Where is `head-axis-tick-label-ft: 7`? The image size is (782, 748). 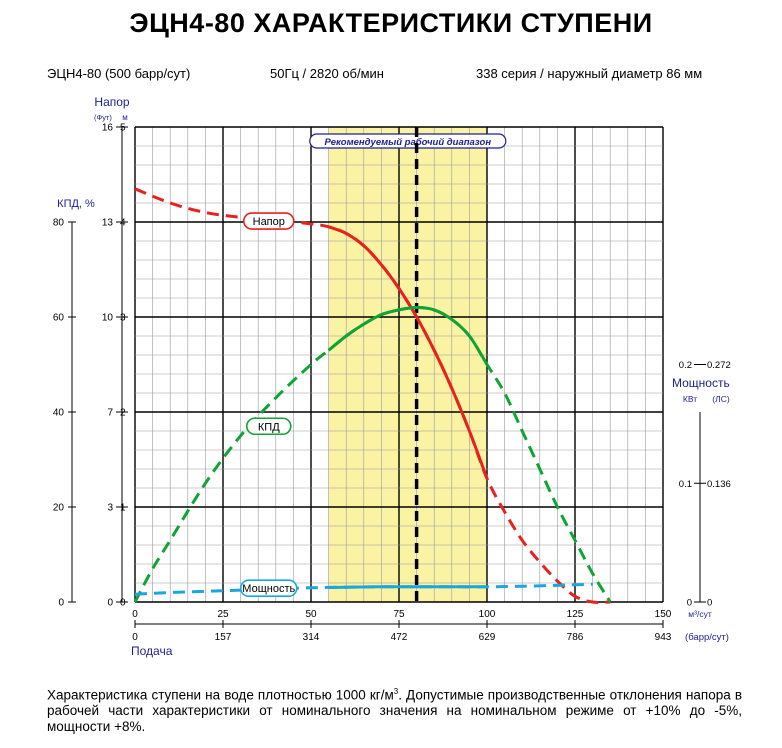 head-axis-tick-label-ft: 7 is located at coordinates (110, 413).